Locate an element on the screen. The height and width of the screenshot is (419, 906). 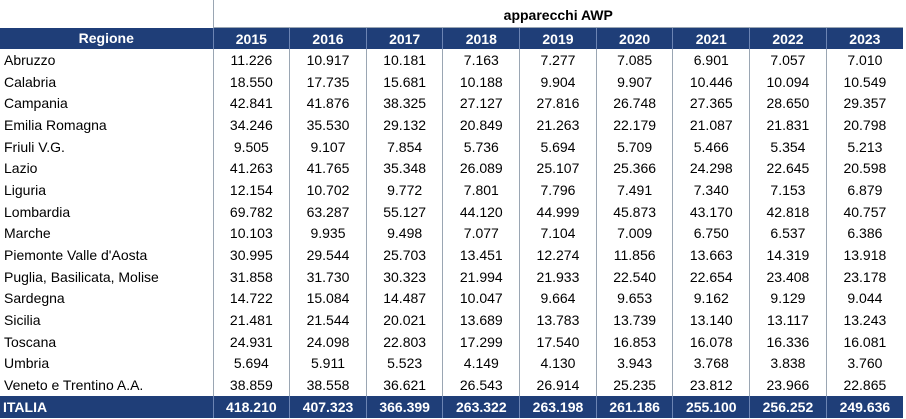
value-cell: 23.408 is located at coordinates (788, 276).